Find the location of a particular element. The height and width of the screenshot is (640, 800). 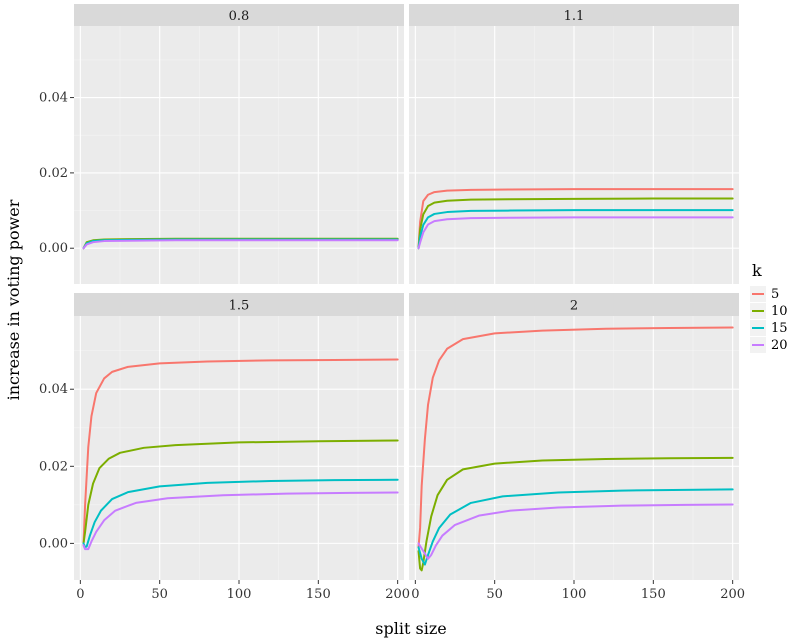

panel-strip-label: 2 is located at coordinates (574, 306).